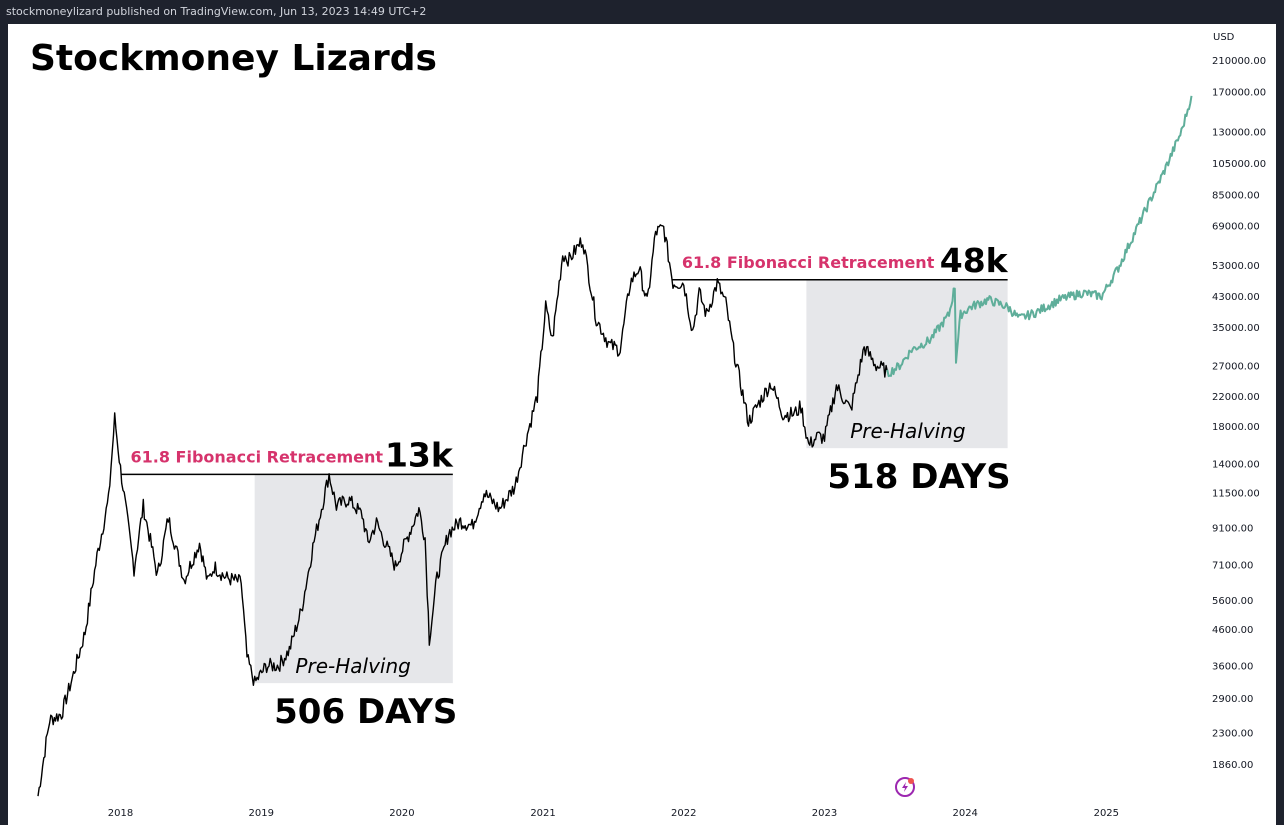  Describe the element at coordinates (964, 813) in the screenshot. I see `x-tick-label: 2024` at that location.